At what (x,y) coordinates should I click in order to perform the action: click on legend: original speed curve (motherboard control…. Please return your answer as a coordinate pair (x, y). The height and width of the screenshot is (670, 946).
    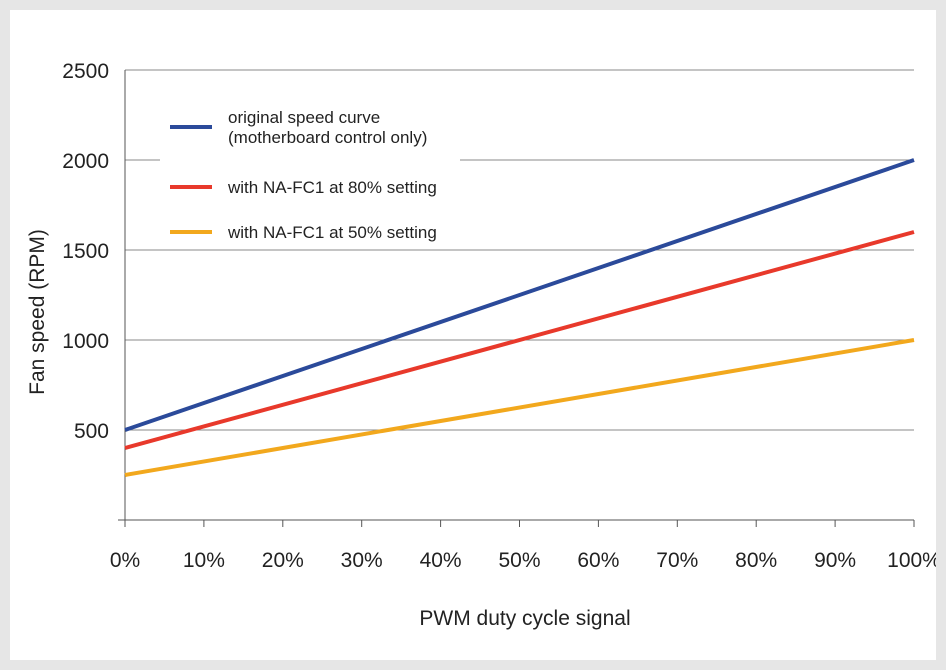
    Looking at the image, I should click on (303, 175).